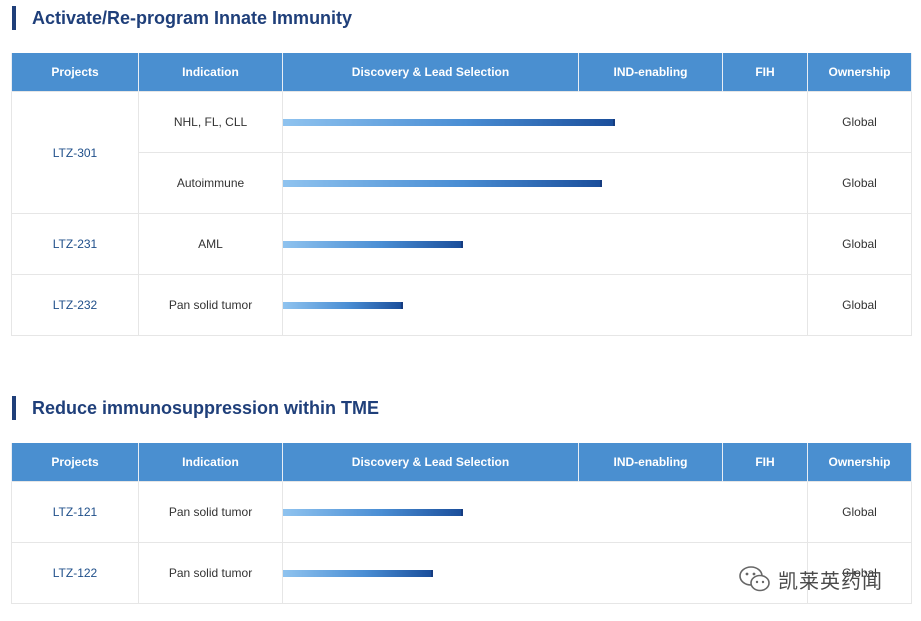 This screenshot has width=921, height=621. I want to click on indication: Autoimmune, so click(210, 183).